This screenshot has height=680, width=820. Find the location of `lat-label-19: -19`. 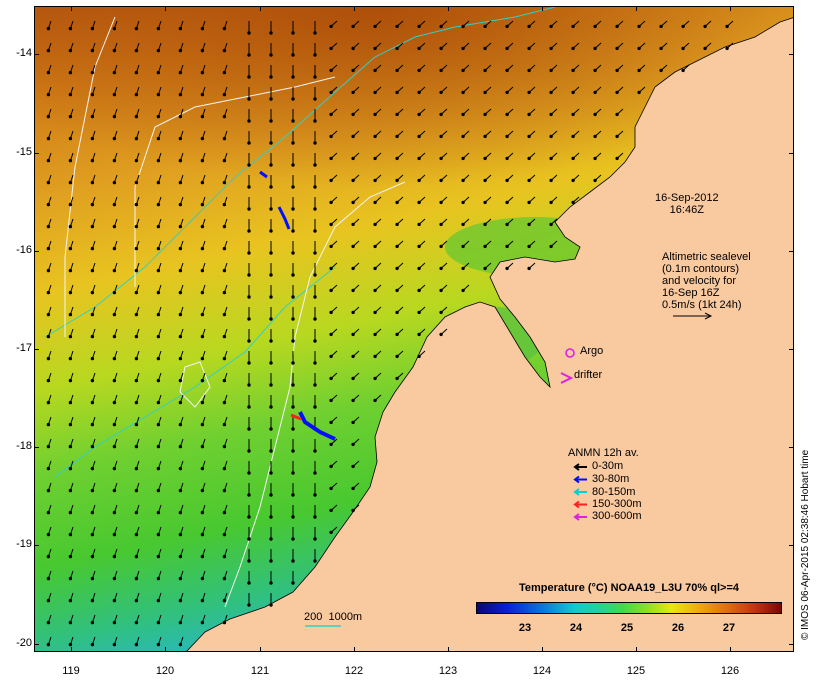

lat-label-19: -19 is located at coordinates (24, 544).